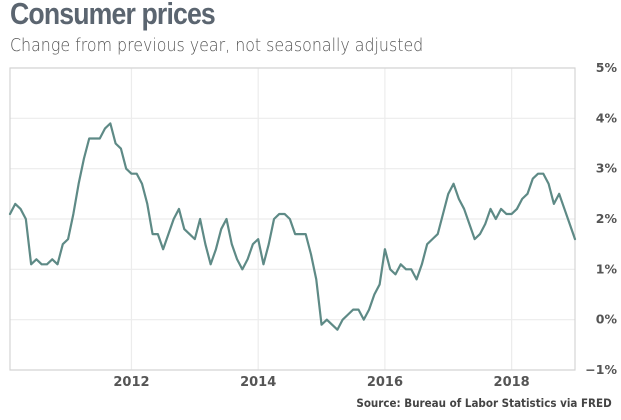 Image resolution: width=621 pixels, height=420 pixels. What do you see at coordinates (607, 168) in the screenshot?
I see `y-tick-label: 3%` at bounding box center [607, 168].